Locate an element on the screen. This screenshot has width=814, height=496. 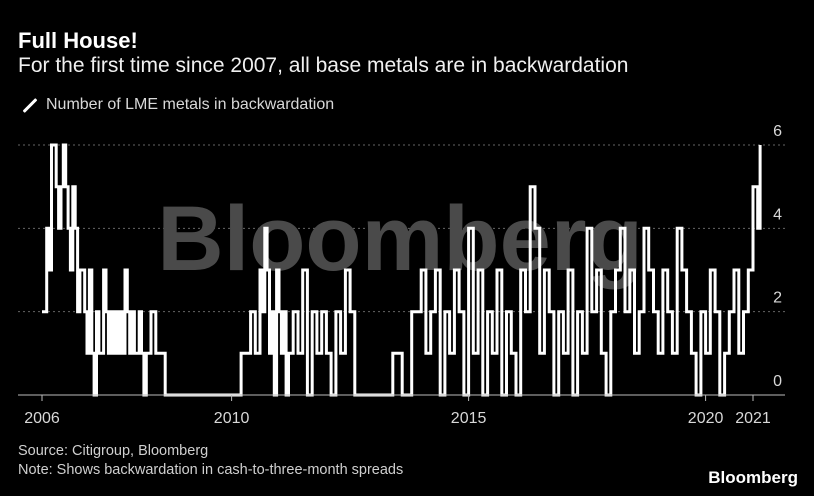
x-tick-label: 2020 is located at coordinates (706, 418).